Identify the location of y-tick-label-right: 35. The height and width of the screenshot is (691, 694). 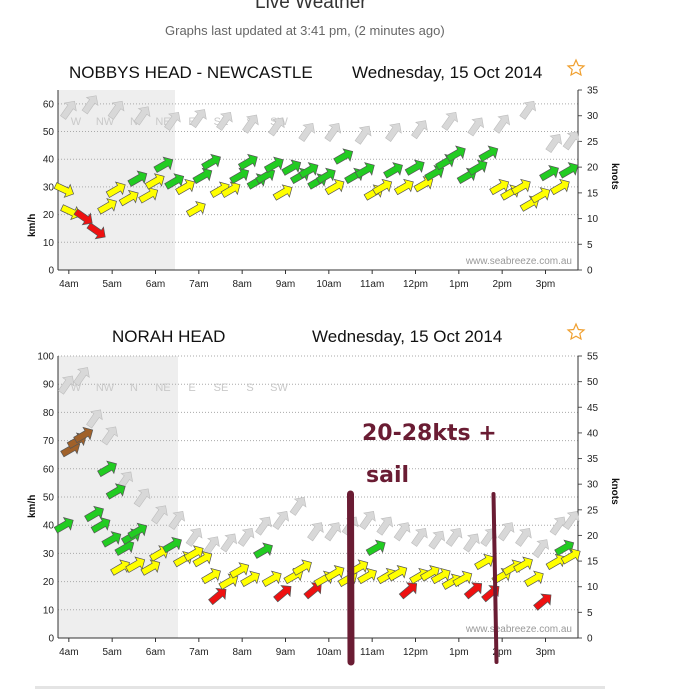
(593, 459).